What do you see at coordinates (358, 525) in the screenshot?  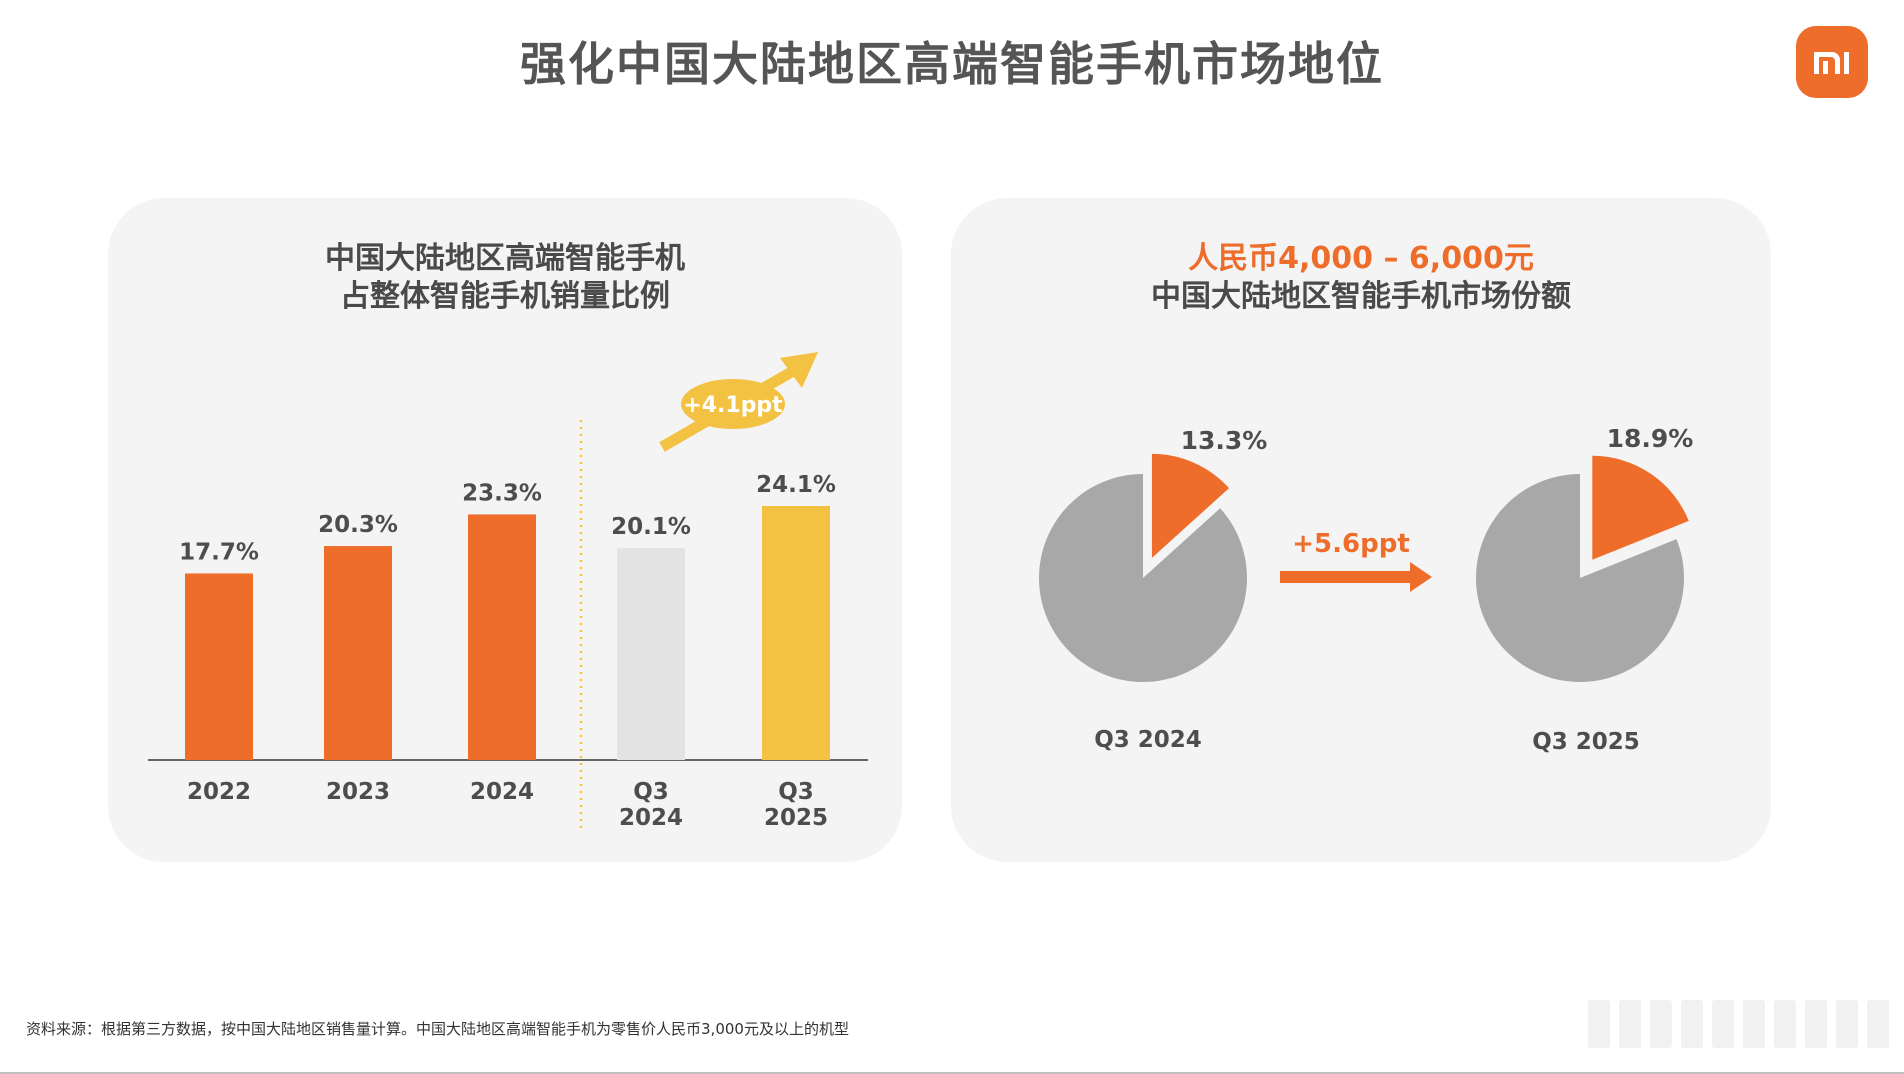 I see `bar-value-label: 20.3%` at bounding box center [358, 525].